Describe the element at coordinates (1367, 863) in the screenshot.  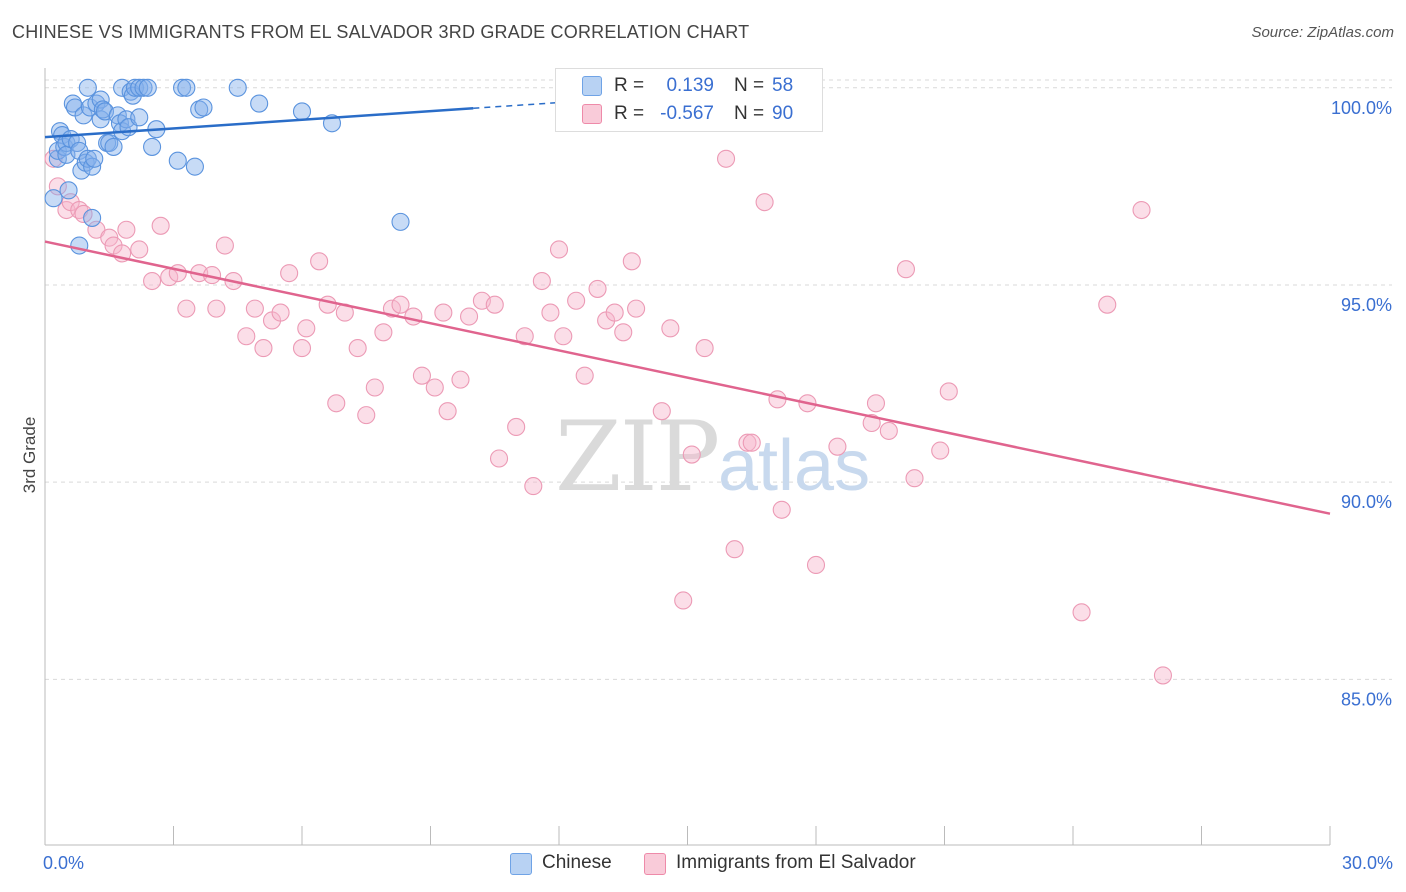
I see `x-tick-label: 30.0%` at that location.